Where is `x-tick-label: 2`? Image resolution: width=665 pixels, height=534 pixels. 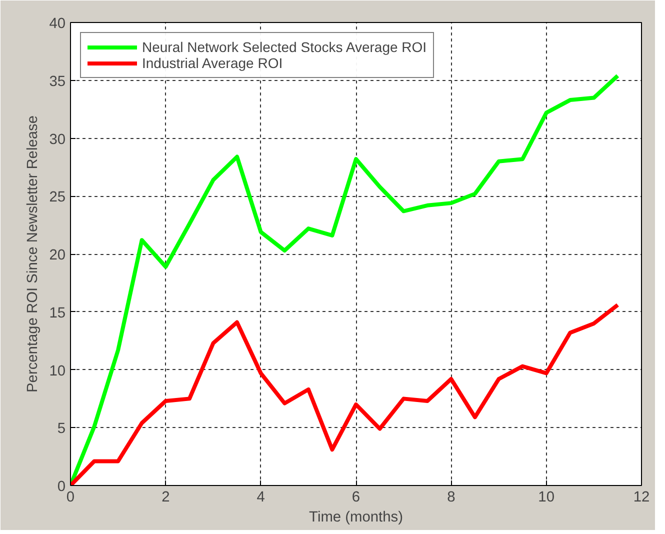 x-tick-label: 2 is located at coordinates (166, 498).